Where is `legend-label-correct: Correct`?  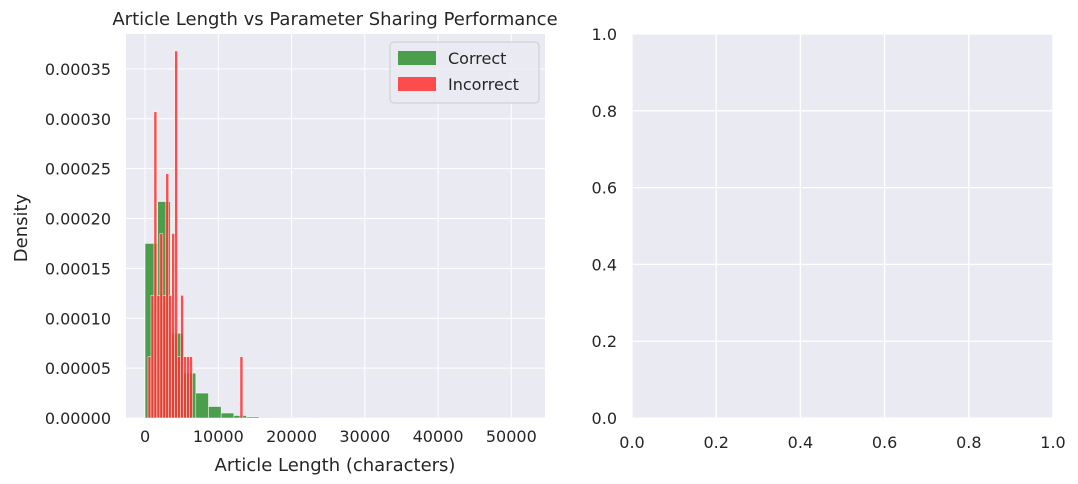 legend-label-correct: Correct is located at coordinates (477, 58).